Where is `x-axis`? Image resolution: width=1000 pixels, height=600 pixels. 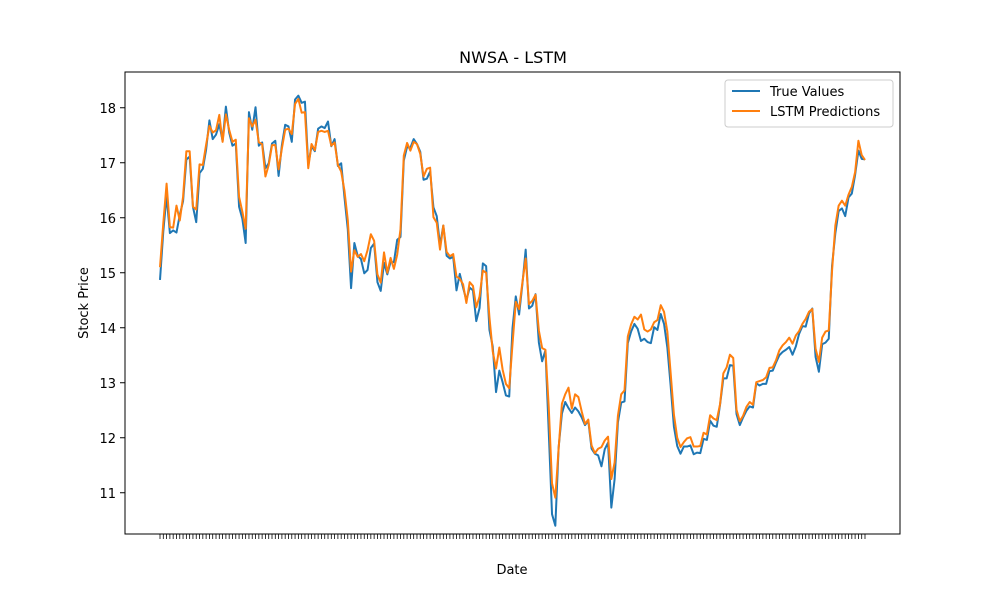
x-axis is located at coordinates (512, 536).